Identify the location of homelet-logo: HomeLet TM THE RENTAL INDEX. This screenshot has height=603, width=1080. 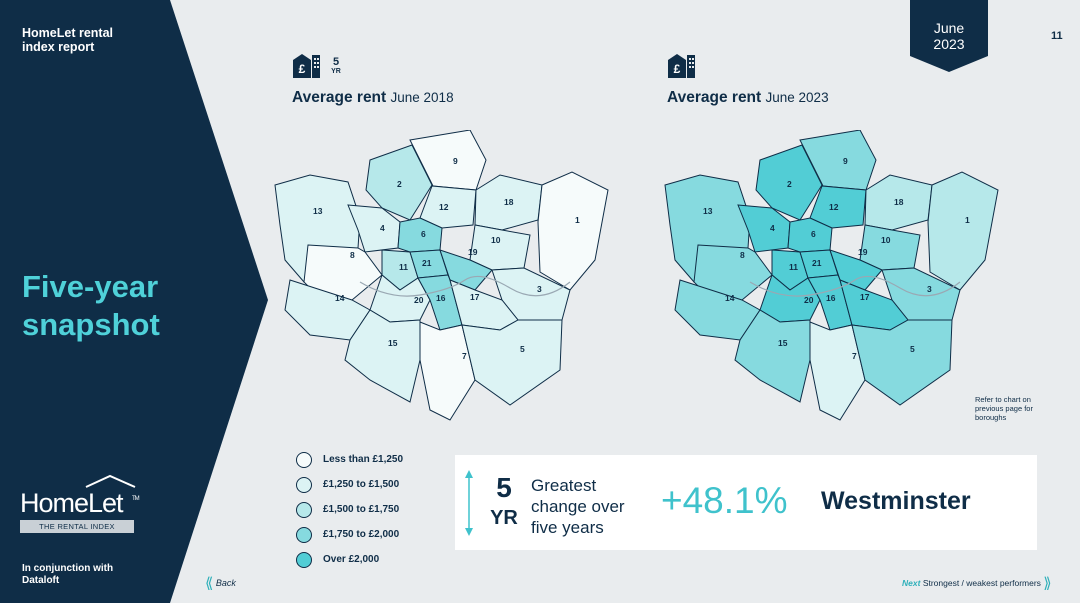
(80, 503).